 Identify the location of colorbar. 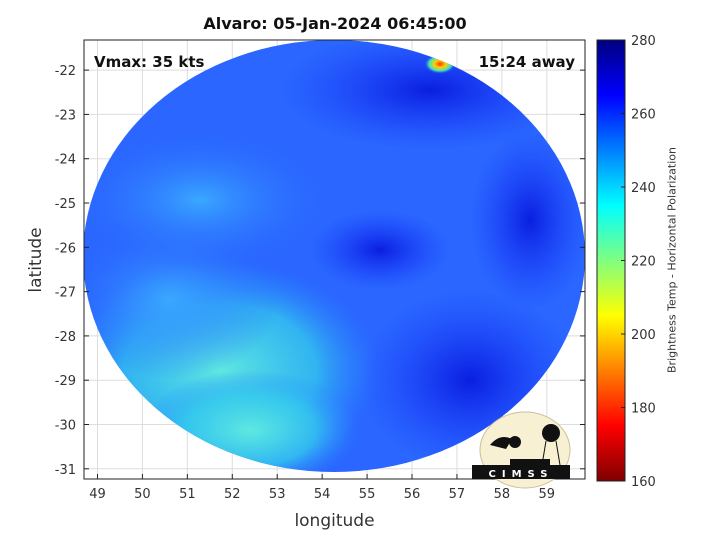
(611, 260).